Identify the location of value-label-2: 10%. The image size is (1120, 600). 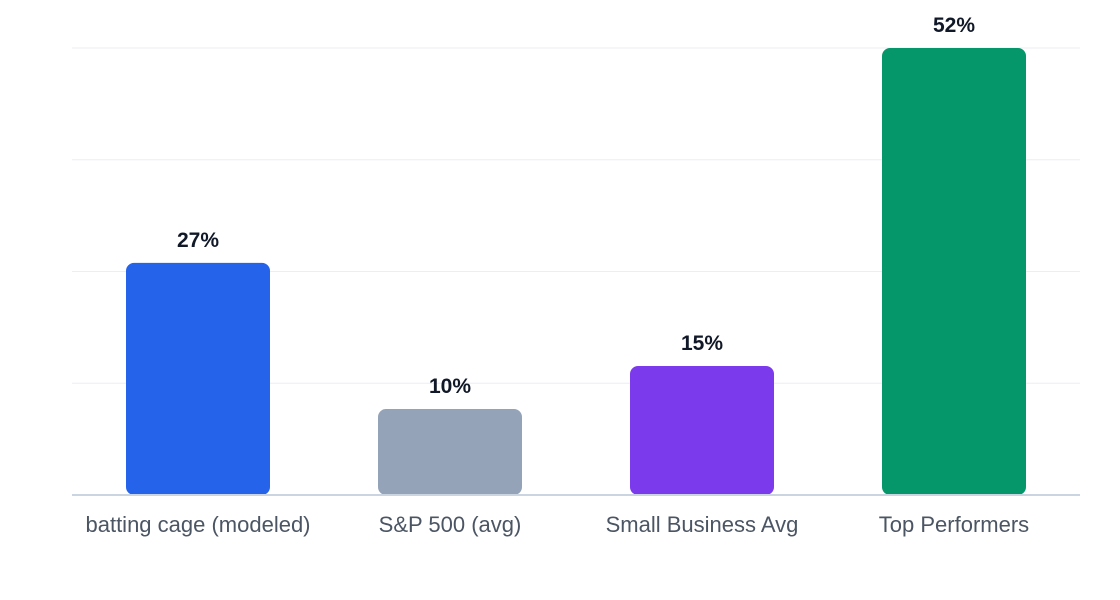
(450, 386).